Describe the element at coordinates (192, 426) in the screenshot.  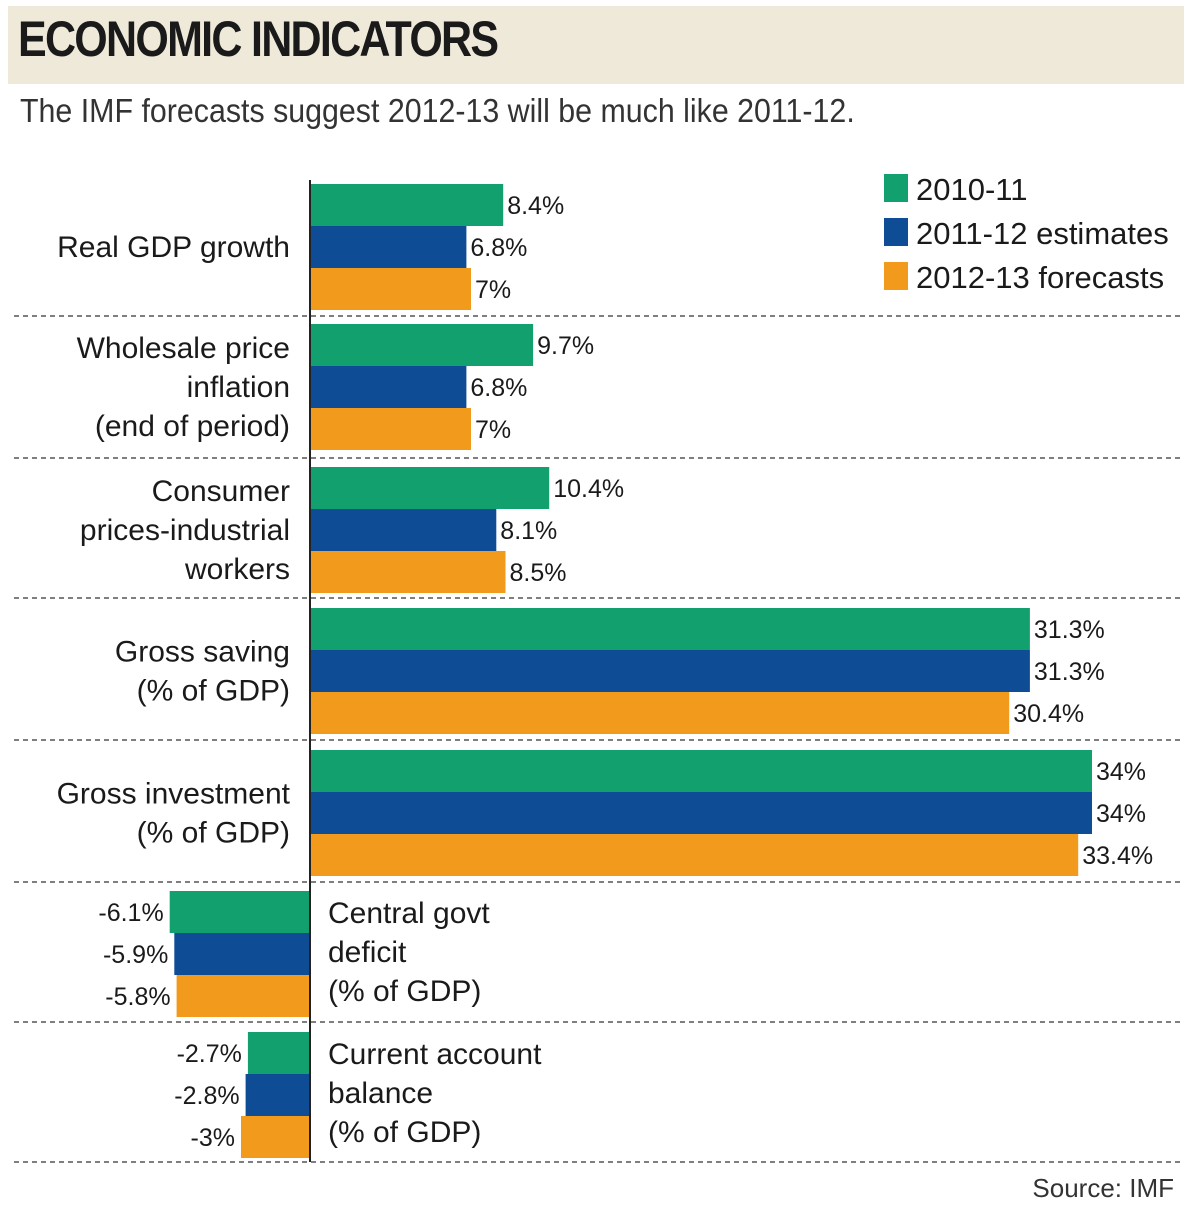
I see `category-label: (end of period)` at that location.